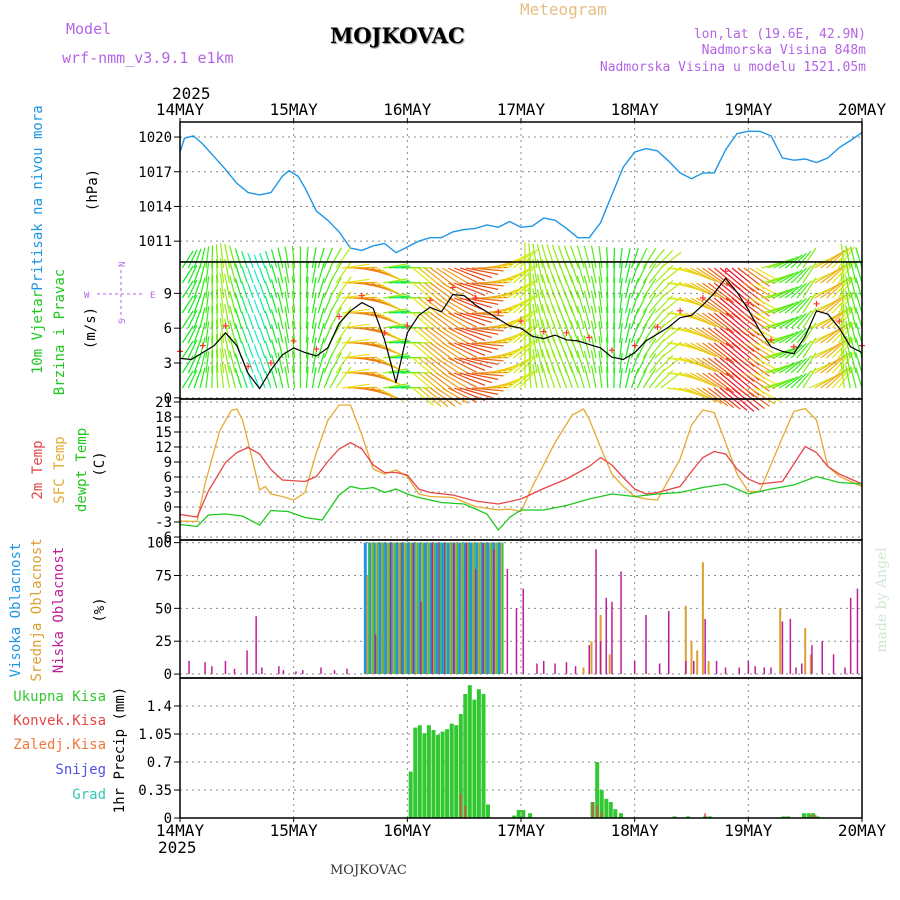 The height and width of the screenshot is (900, 900). What do you see at coordinates (87, 296) in the screenshot?
I see `compass-w: W` at bounding box center [87, 296].